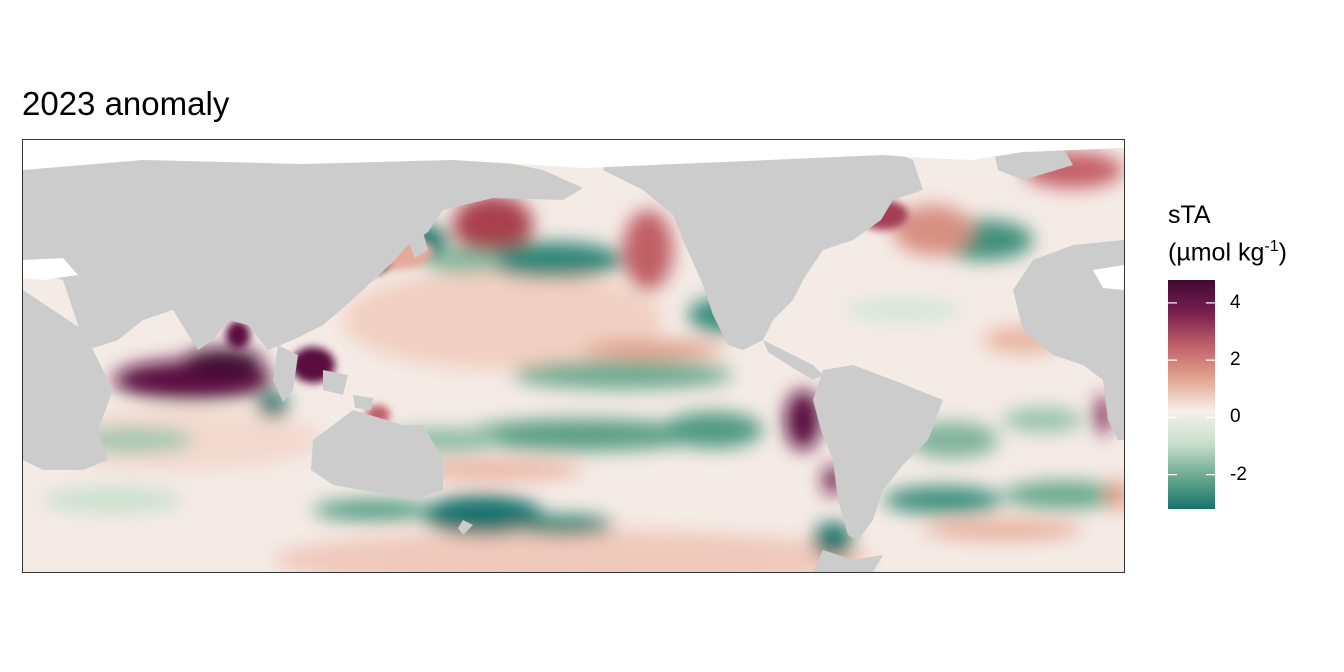  What do you see at coordinates (1235, 360) in the screenshot?
I see `colorbar-tick-label: 2` at bounding box center [1235, 360].